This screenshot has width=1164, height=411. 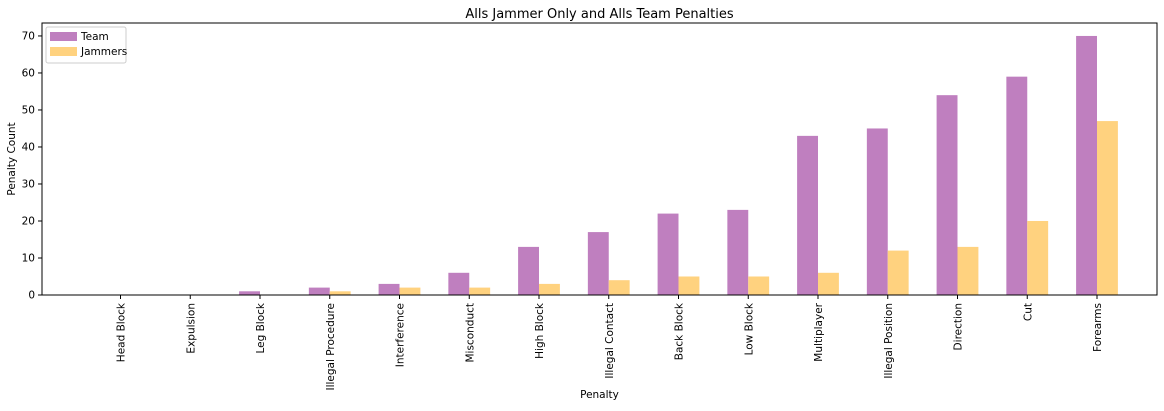 What do you see at coordinates (749, 328) in the screenshot?
I see `x-tick-label: Low Block` at bounding box center [749, 328].